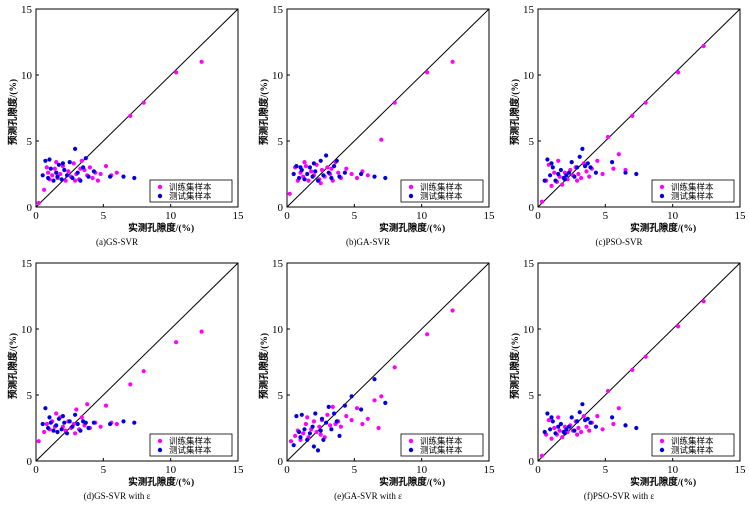  I want to click on legend-test-label: 测试集样本, so click(692, 196).